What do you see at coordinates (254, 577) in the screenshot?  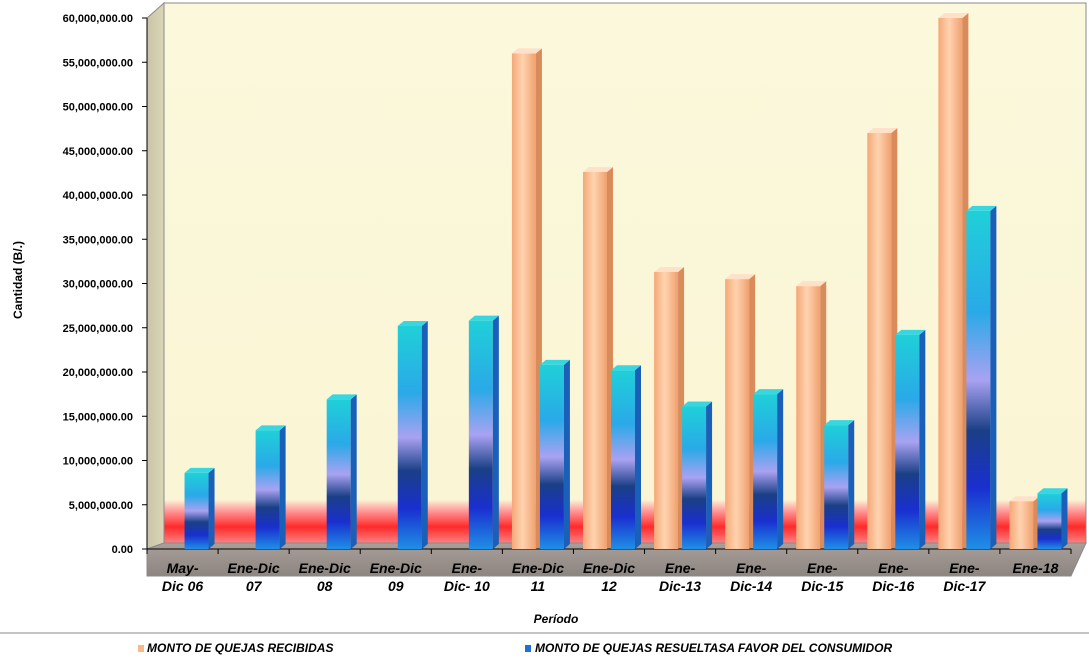 I see `x-category-label: Ene-Dic 07` at bounding box center [254, 577].